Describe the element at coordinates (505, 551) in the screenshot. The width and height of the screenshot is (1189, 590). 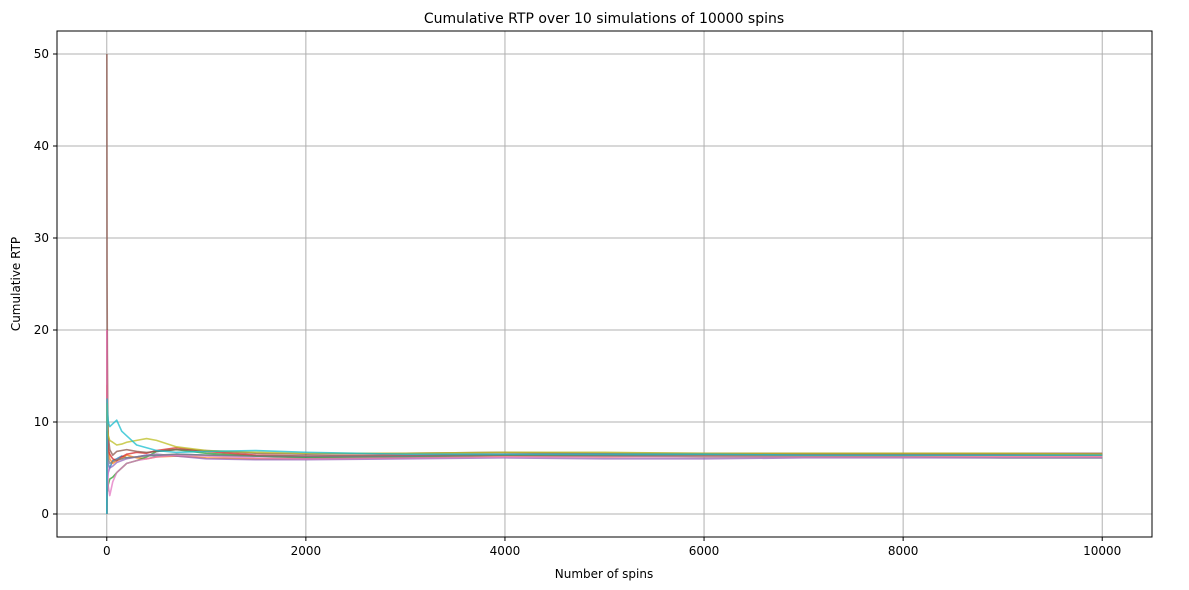
I see `x-tick-label-2: 4000` at that location.